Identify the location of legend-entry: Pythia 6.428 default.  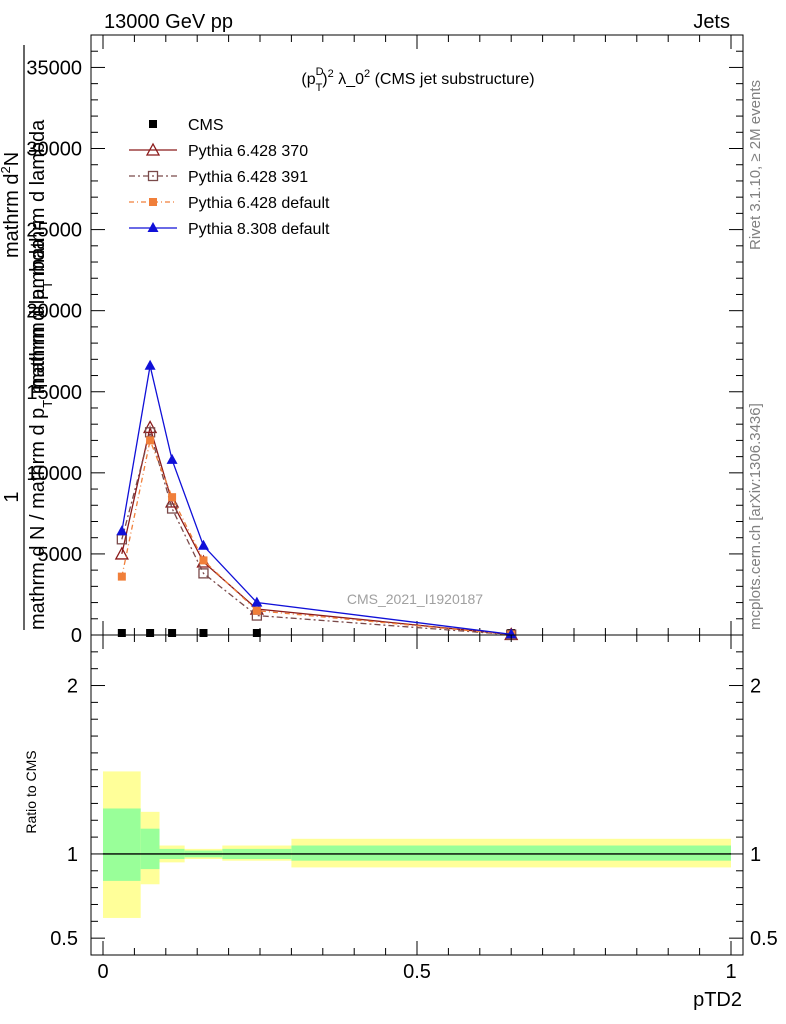
(229, 203).